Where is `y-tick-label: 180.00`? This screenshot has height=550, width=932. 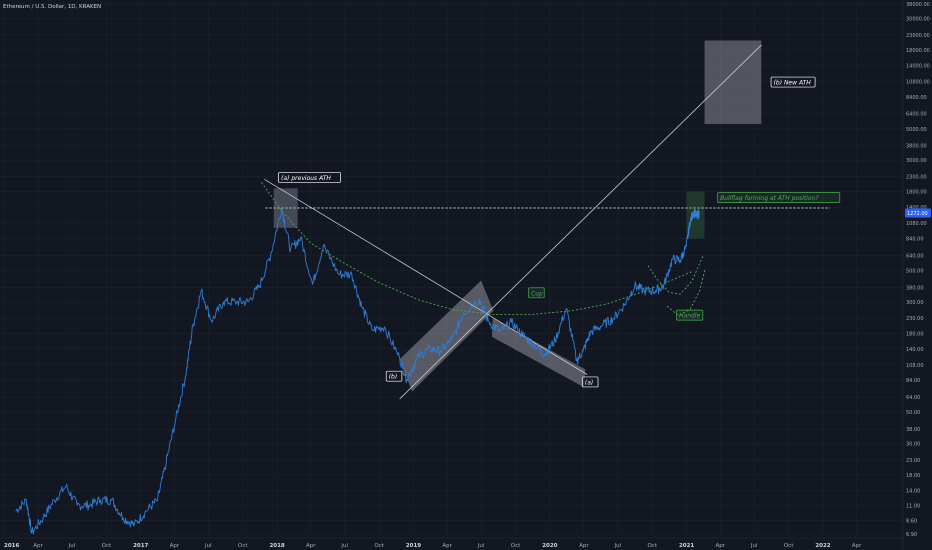
y-tick-label: 180.00 is located at coordinates (915, 334).